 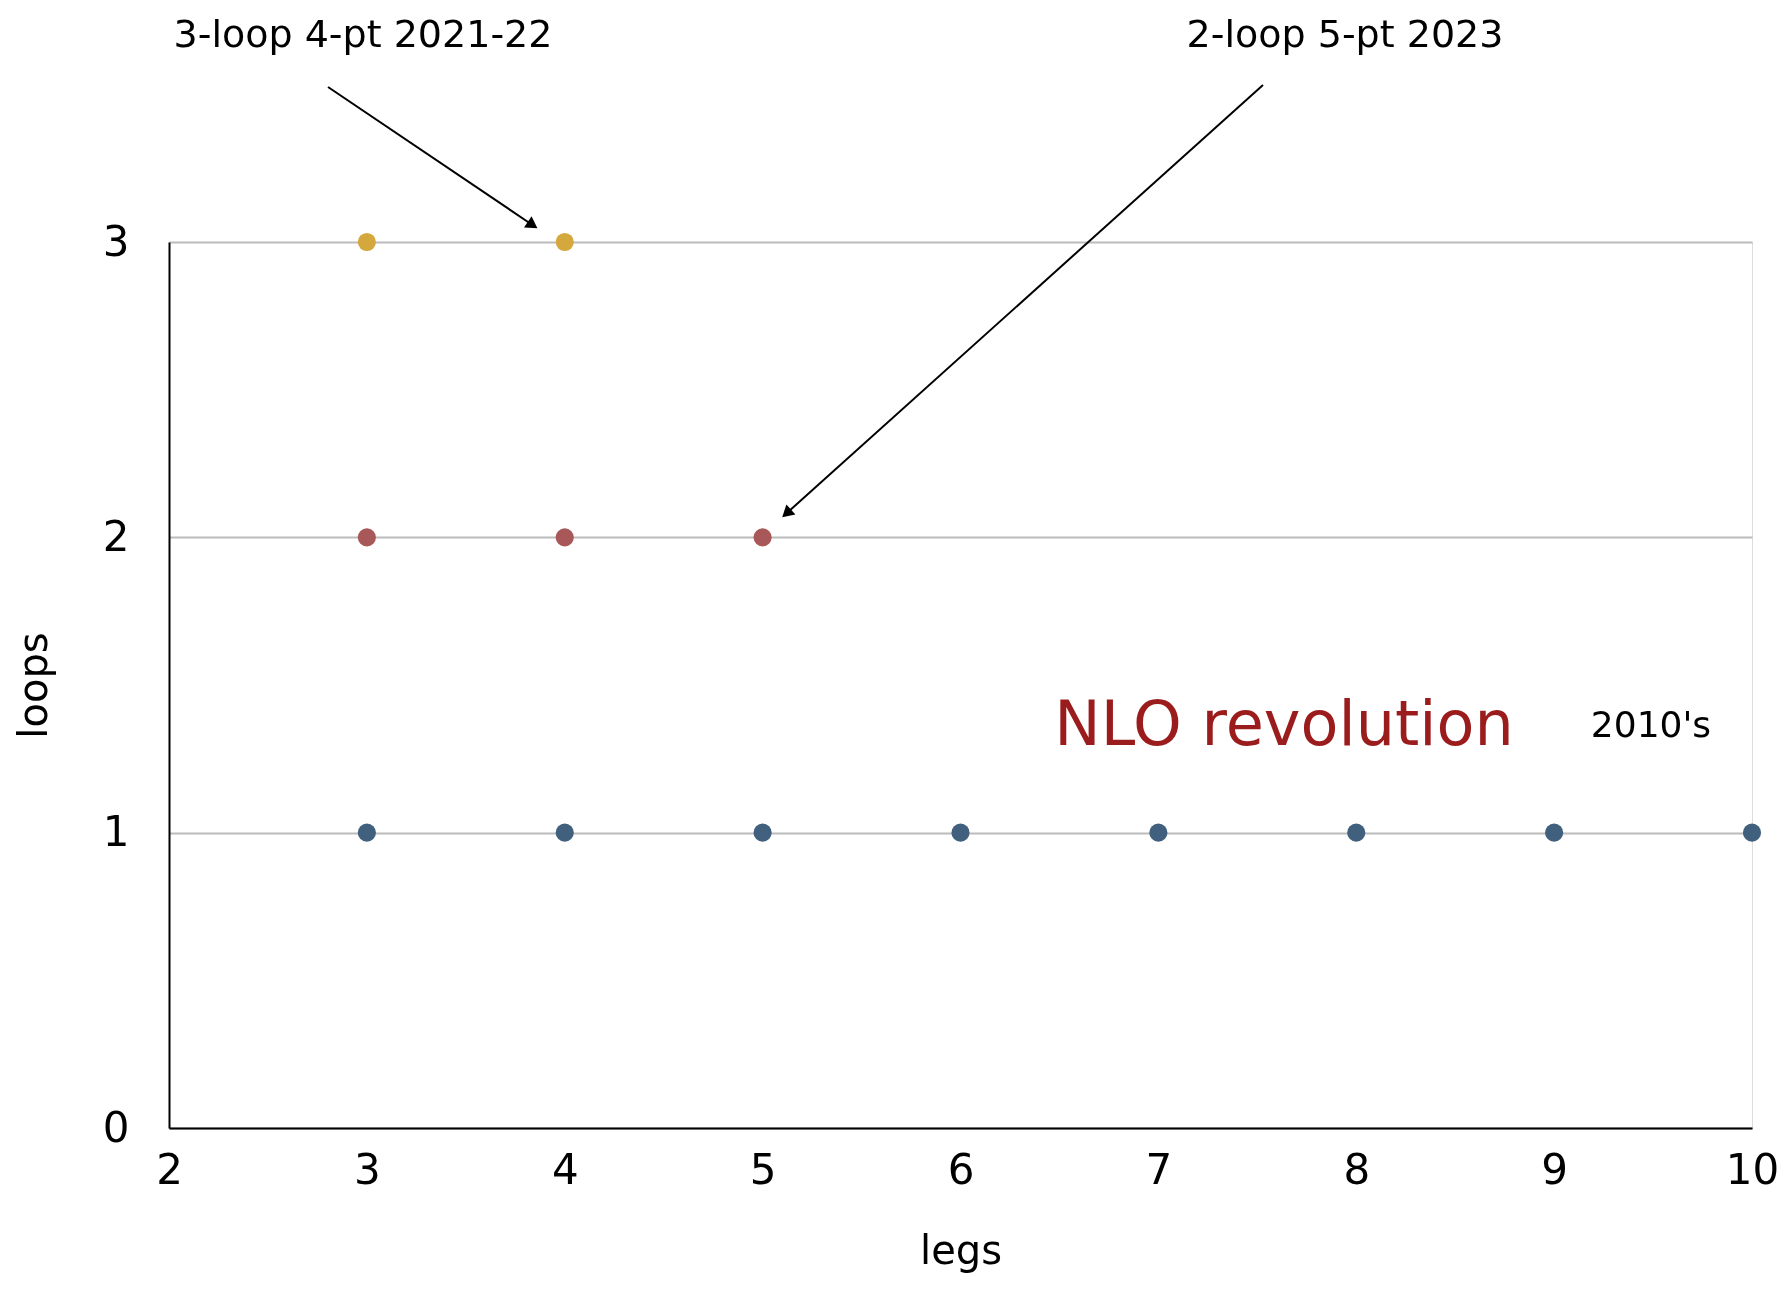 I want to click on x-tick-label: 9, so click(x=1554, y=1169).